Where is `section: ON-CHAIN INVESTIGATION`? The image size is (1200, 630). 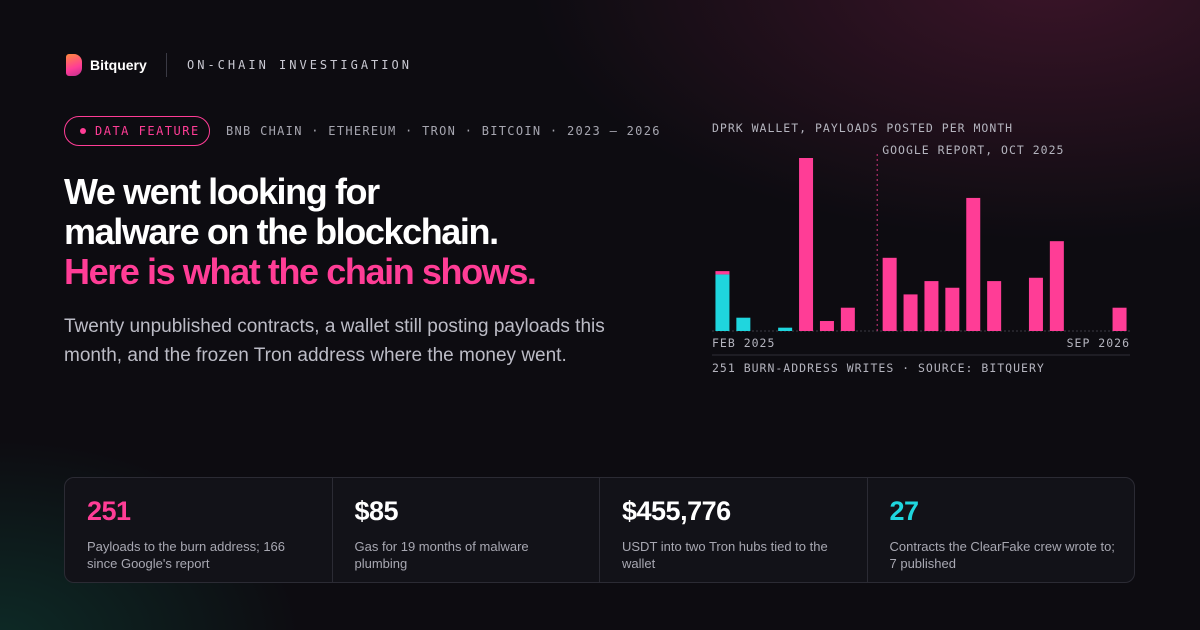
section: ON-CHAIN INVESTIGATION is located at coordinates (299, 65).